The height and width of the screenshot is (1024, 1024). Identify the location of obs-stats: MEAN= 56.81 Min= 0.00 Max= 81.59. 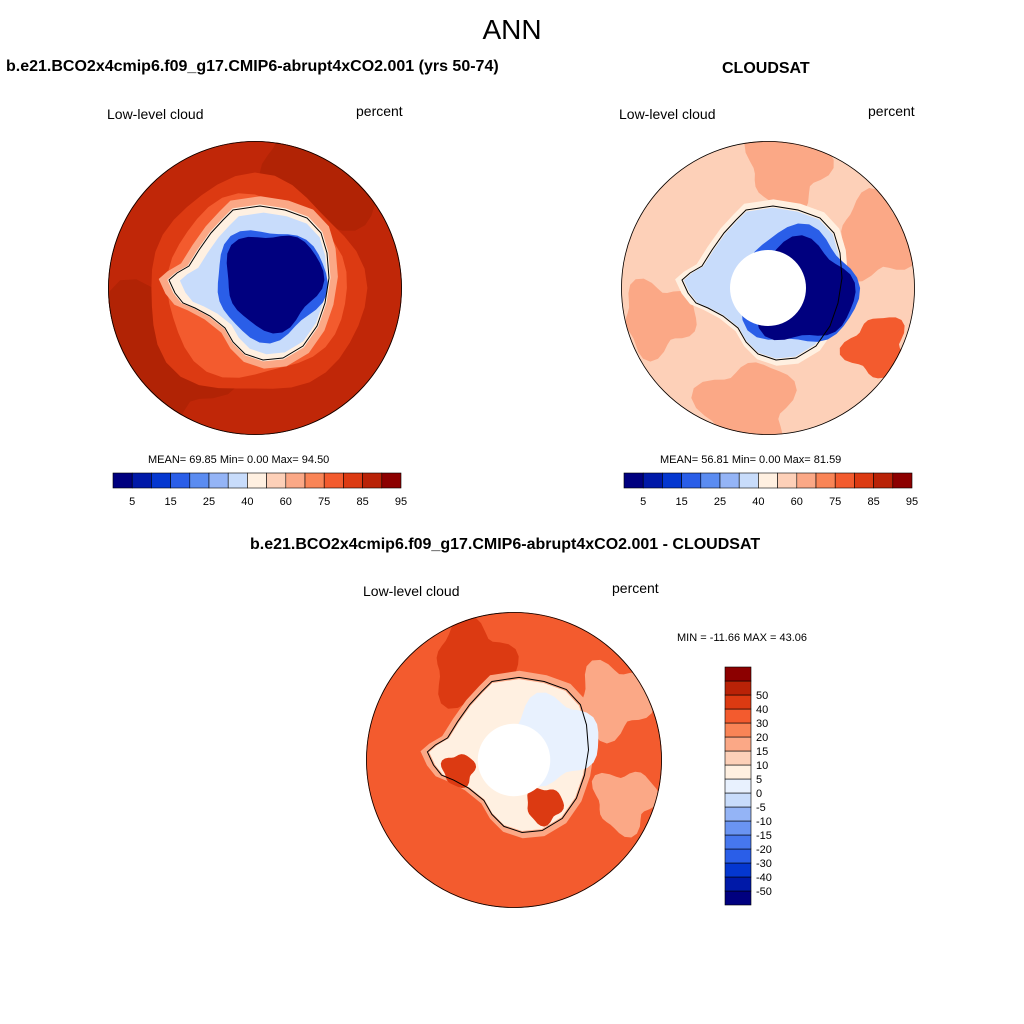
(751, 460).